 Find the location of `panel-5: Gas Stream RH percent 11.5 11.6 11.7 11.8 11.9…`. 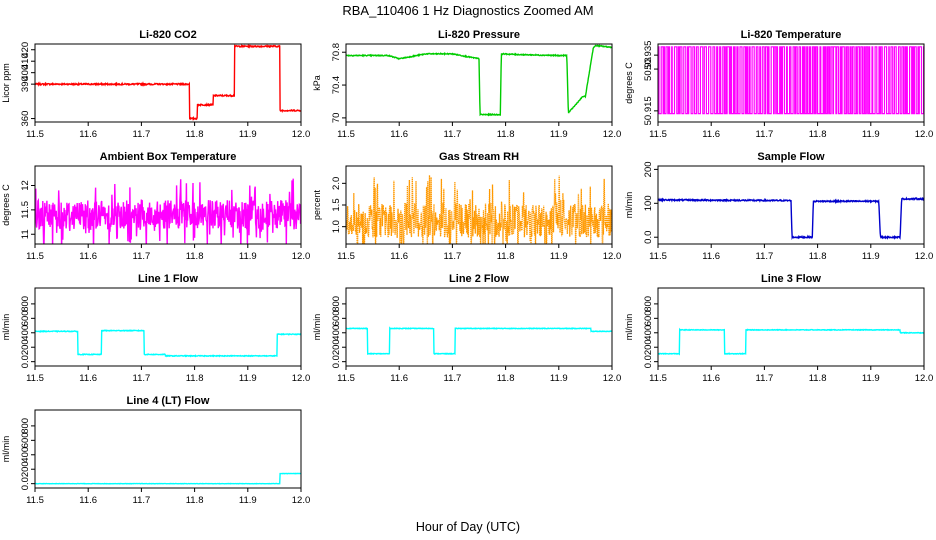

panel-5: Gas Stream RH percent 11.5 11.6 11.7 11.8 11.9… is located at coordinates (467, 206).